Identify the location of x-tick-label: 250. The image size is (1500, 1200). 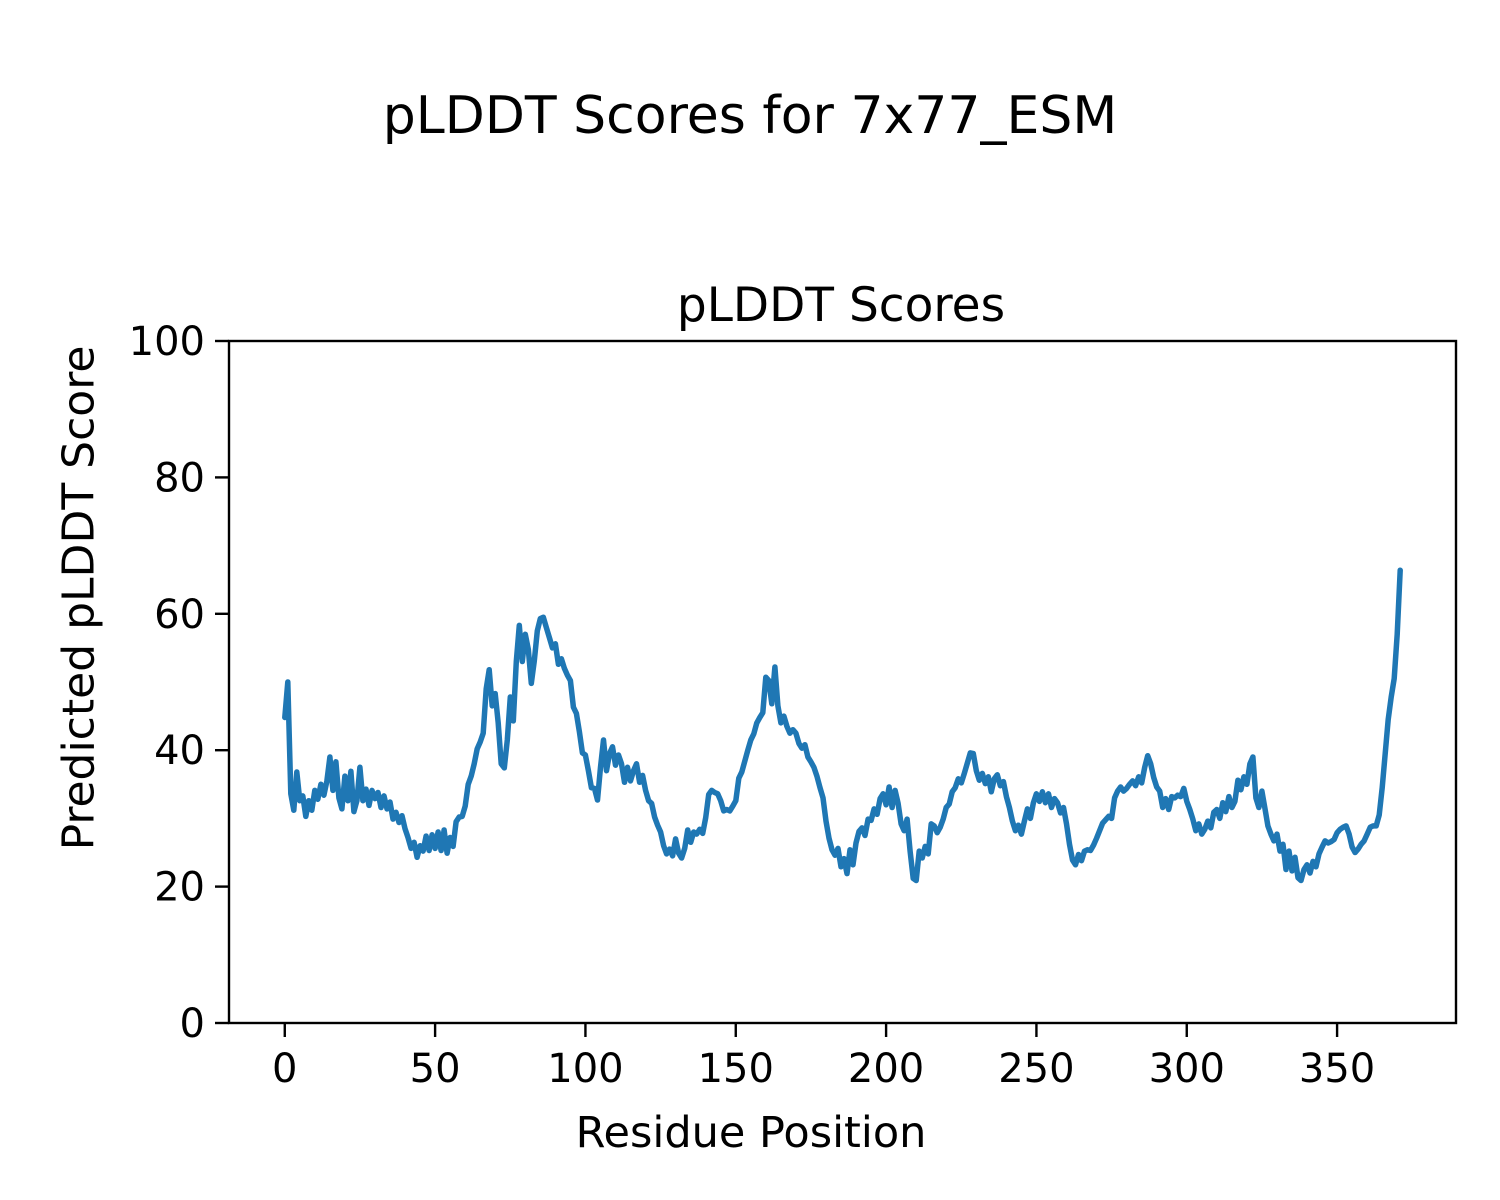
(1036, 1069).